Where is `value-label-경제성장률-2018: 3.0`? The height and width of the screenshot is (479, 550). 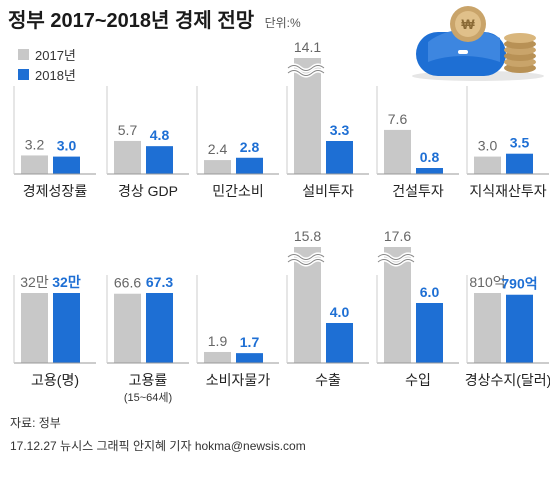 value-label-경제성장률-2018: 3.0 is located at coordinates (67, 146).